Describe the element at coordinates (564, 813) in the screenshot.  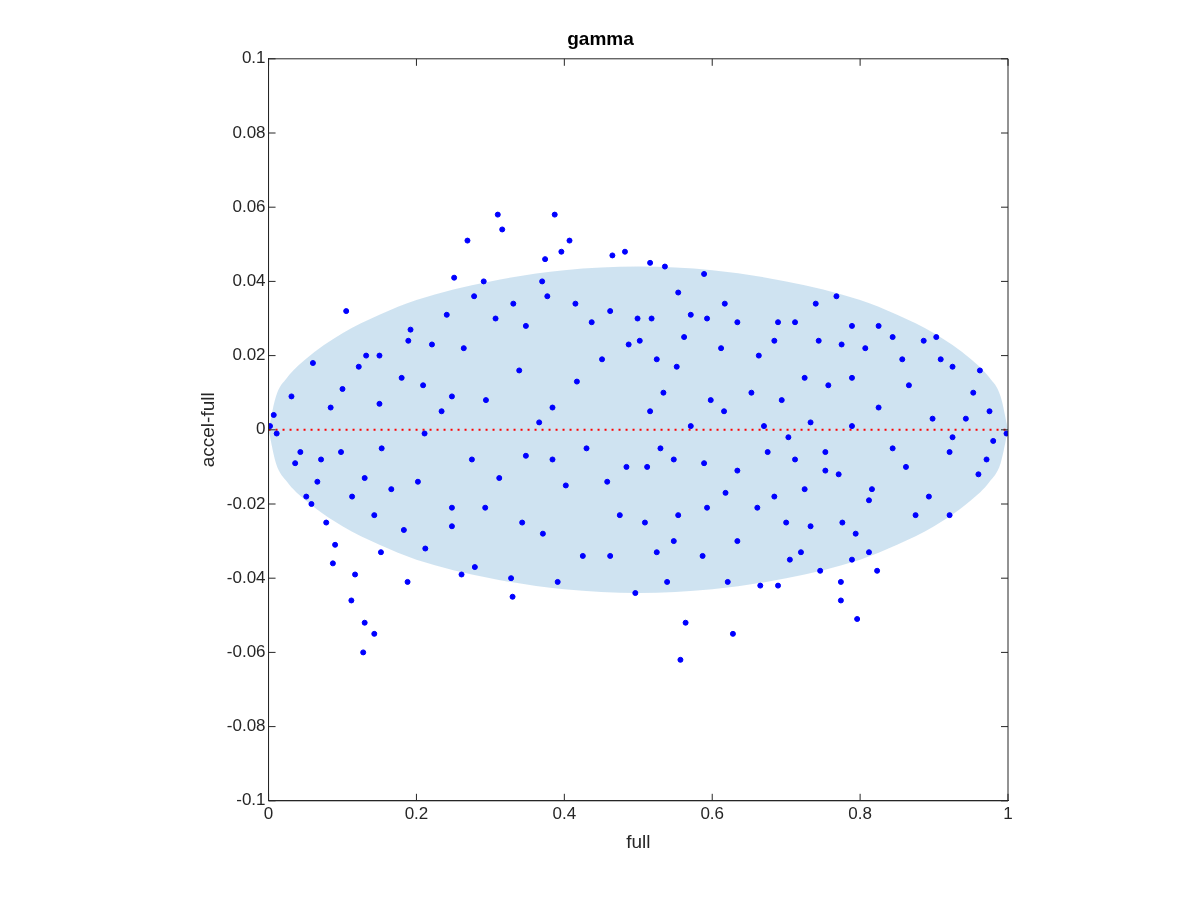
I see `x-tick-label: 0.4` at that location.